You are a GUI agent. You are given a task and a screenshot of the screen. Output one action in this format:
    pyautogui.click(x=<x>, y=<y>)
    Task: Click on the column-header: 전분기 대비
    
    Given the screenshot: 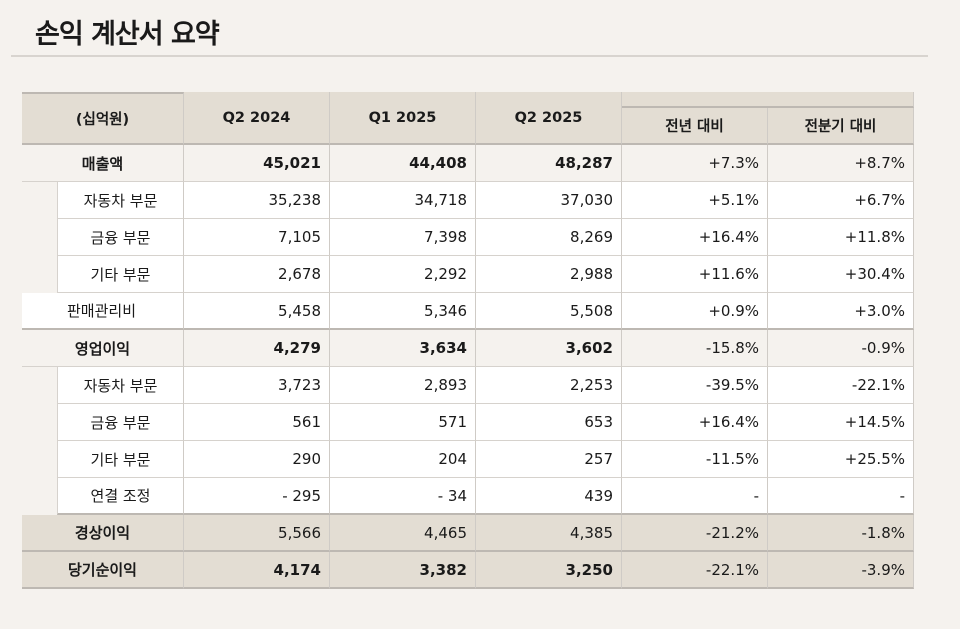 What is the action you would take?
    pyautogui.click(x=841, y=126)
    